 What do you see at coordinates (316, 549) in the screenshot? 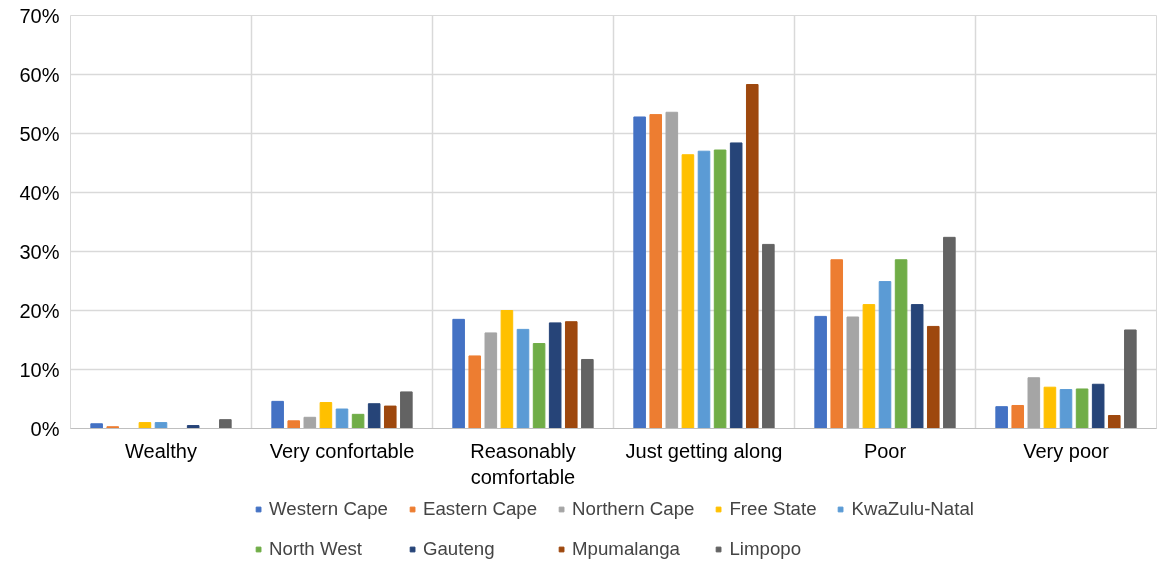
I see `legend-label: North West` at bounding box center [316, 549].